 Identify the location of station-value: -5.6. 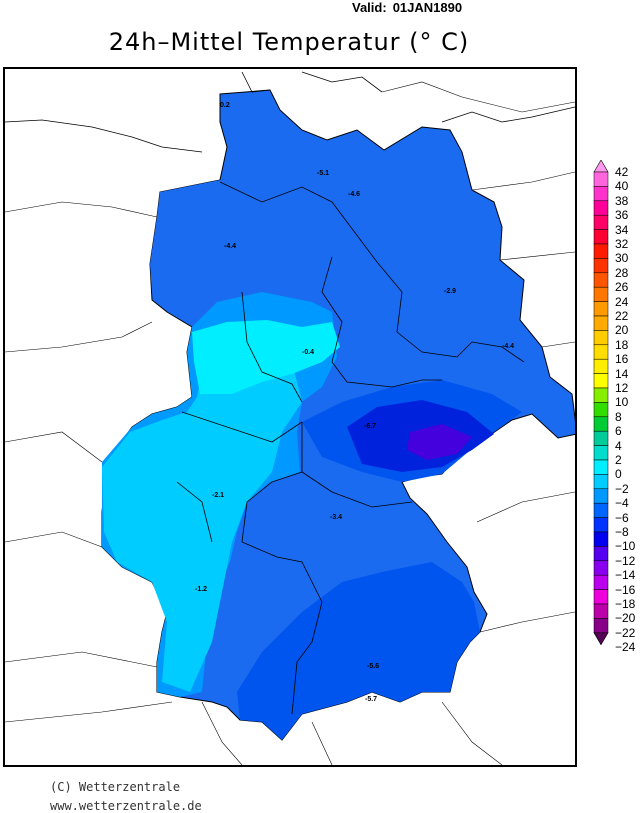
(373, 666).